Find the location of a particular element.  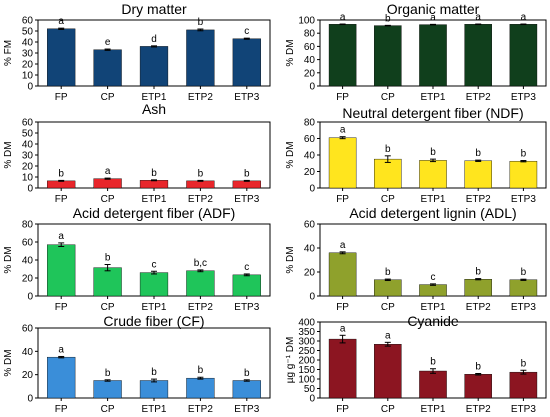

significance-letter: d is located at coordinates (154, 39).